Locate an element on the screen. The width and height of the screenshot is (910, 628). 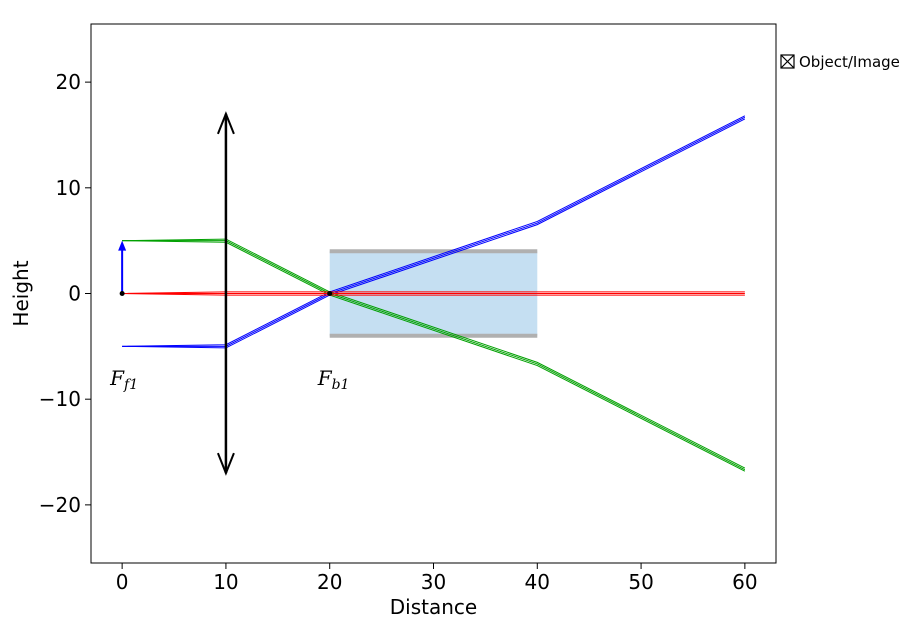
x-tick-label: 30 is located at coordinates (433, 582).